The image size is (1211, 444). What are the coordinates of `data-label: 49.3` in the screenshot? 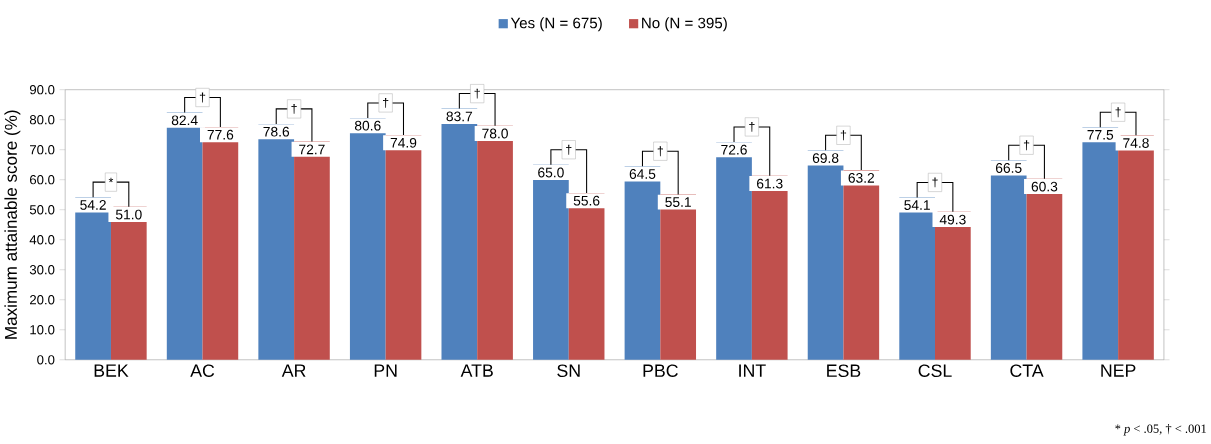 It's located at (952, 219).